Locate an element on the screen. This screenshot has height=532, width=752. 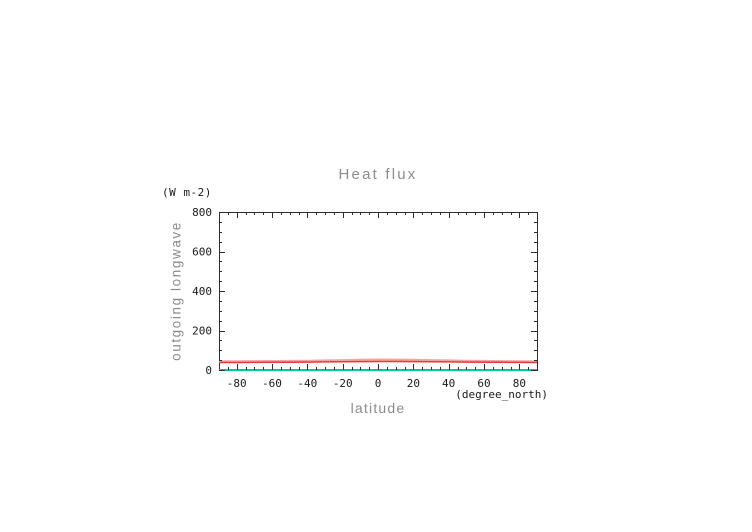
y-tick-label: 400 is located at coordinates (202, 291).